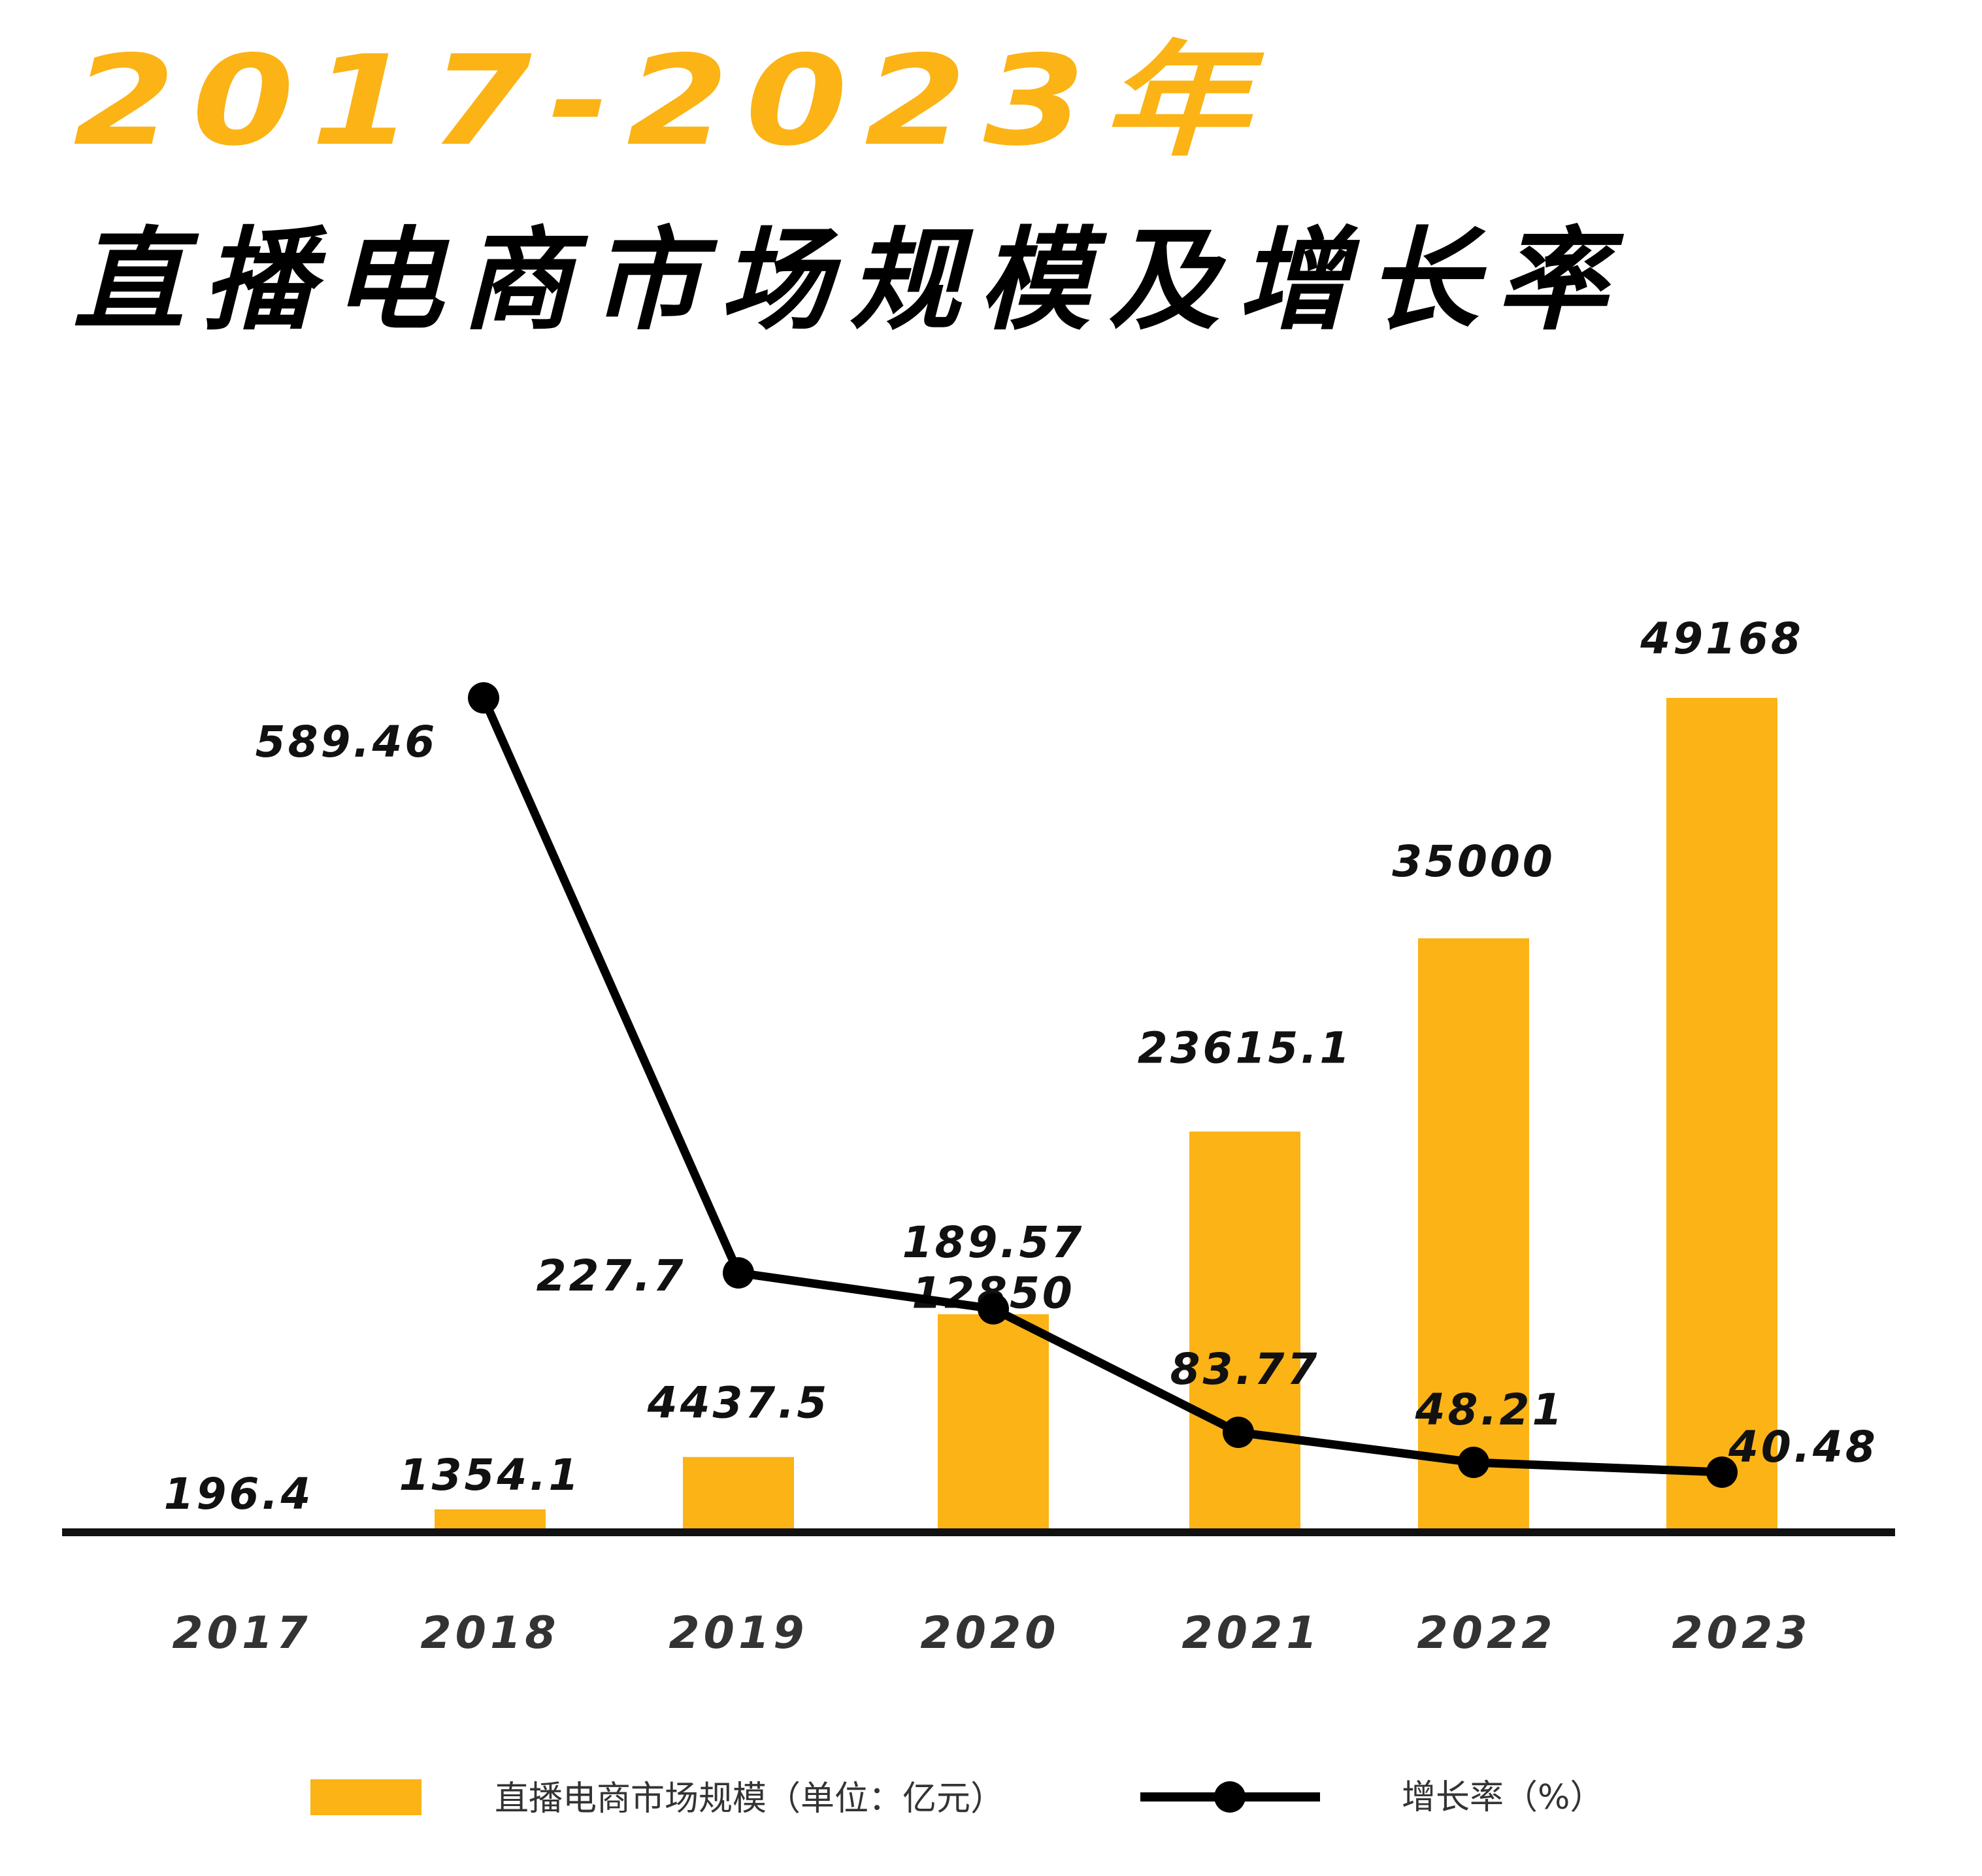 This screenshot has height=1876, width=1982. I want to click on legend: 直播电商市场规模（单位：亿元） 增长率（%）, so click(957, 1798).